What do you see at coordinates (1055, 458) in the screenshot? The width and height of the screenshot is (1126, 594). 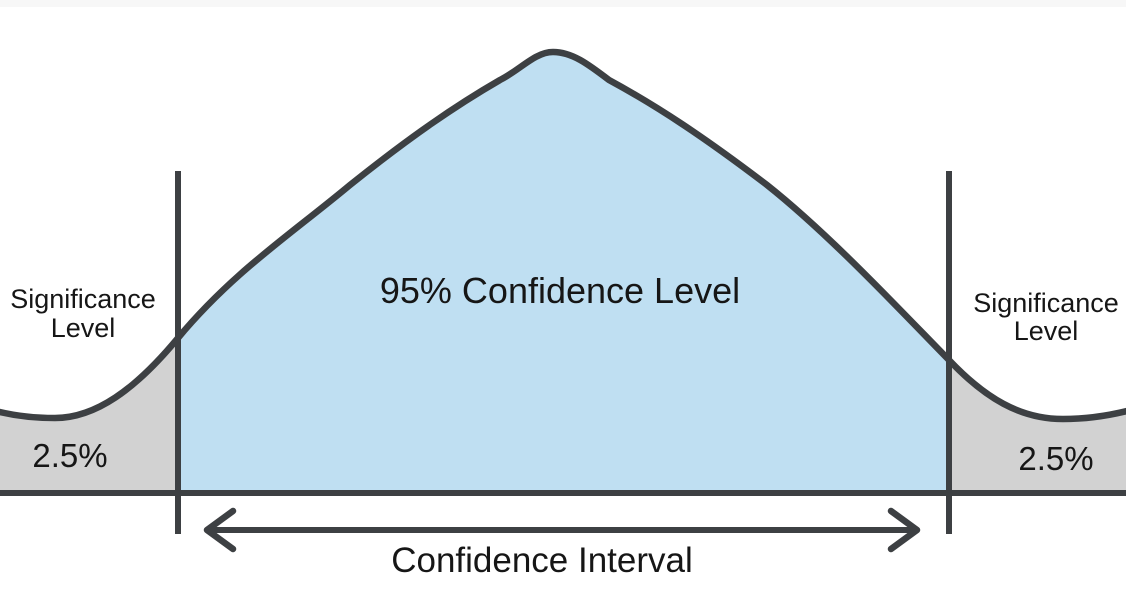 I see `right-tail-percentage: 2.5%` at bounding box center [1055, 458].